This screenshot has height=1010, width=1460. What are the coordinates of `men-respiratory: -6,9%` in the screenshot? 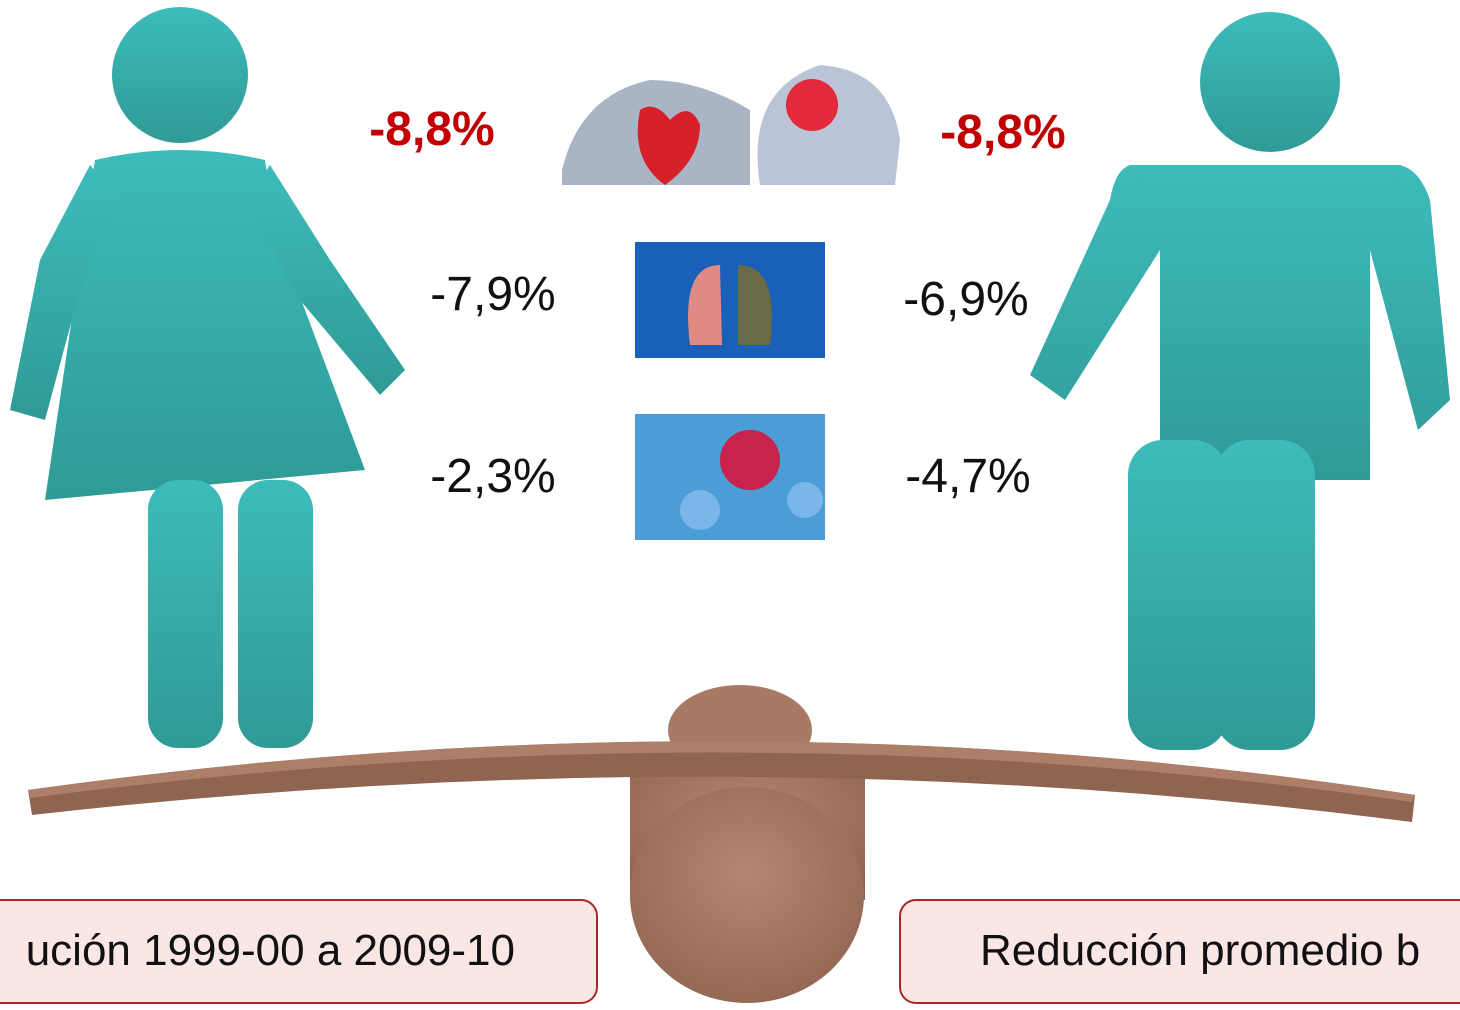 It's located at (965, 299).